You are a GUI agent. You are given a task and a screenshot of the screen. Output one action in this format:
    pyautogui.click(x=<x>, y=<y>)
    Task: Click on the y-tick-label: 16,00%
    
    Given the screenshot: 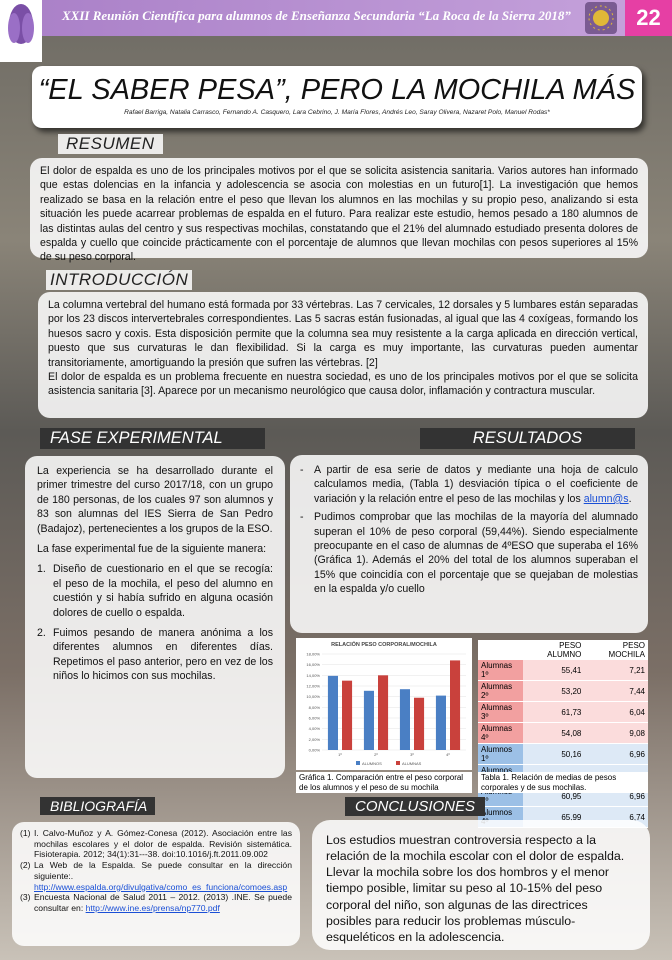 What is the action you would take?
    pyautogui.click(x=313, y=664)
    